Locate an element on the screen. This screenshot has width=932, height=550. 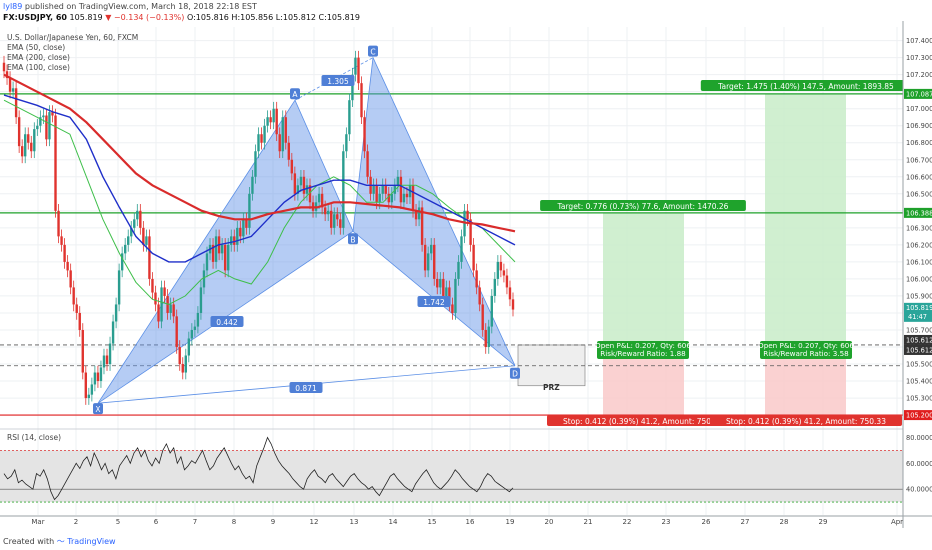
level-tag: 105.200 is located at coordinates (919, 416).